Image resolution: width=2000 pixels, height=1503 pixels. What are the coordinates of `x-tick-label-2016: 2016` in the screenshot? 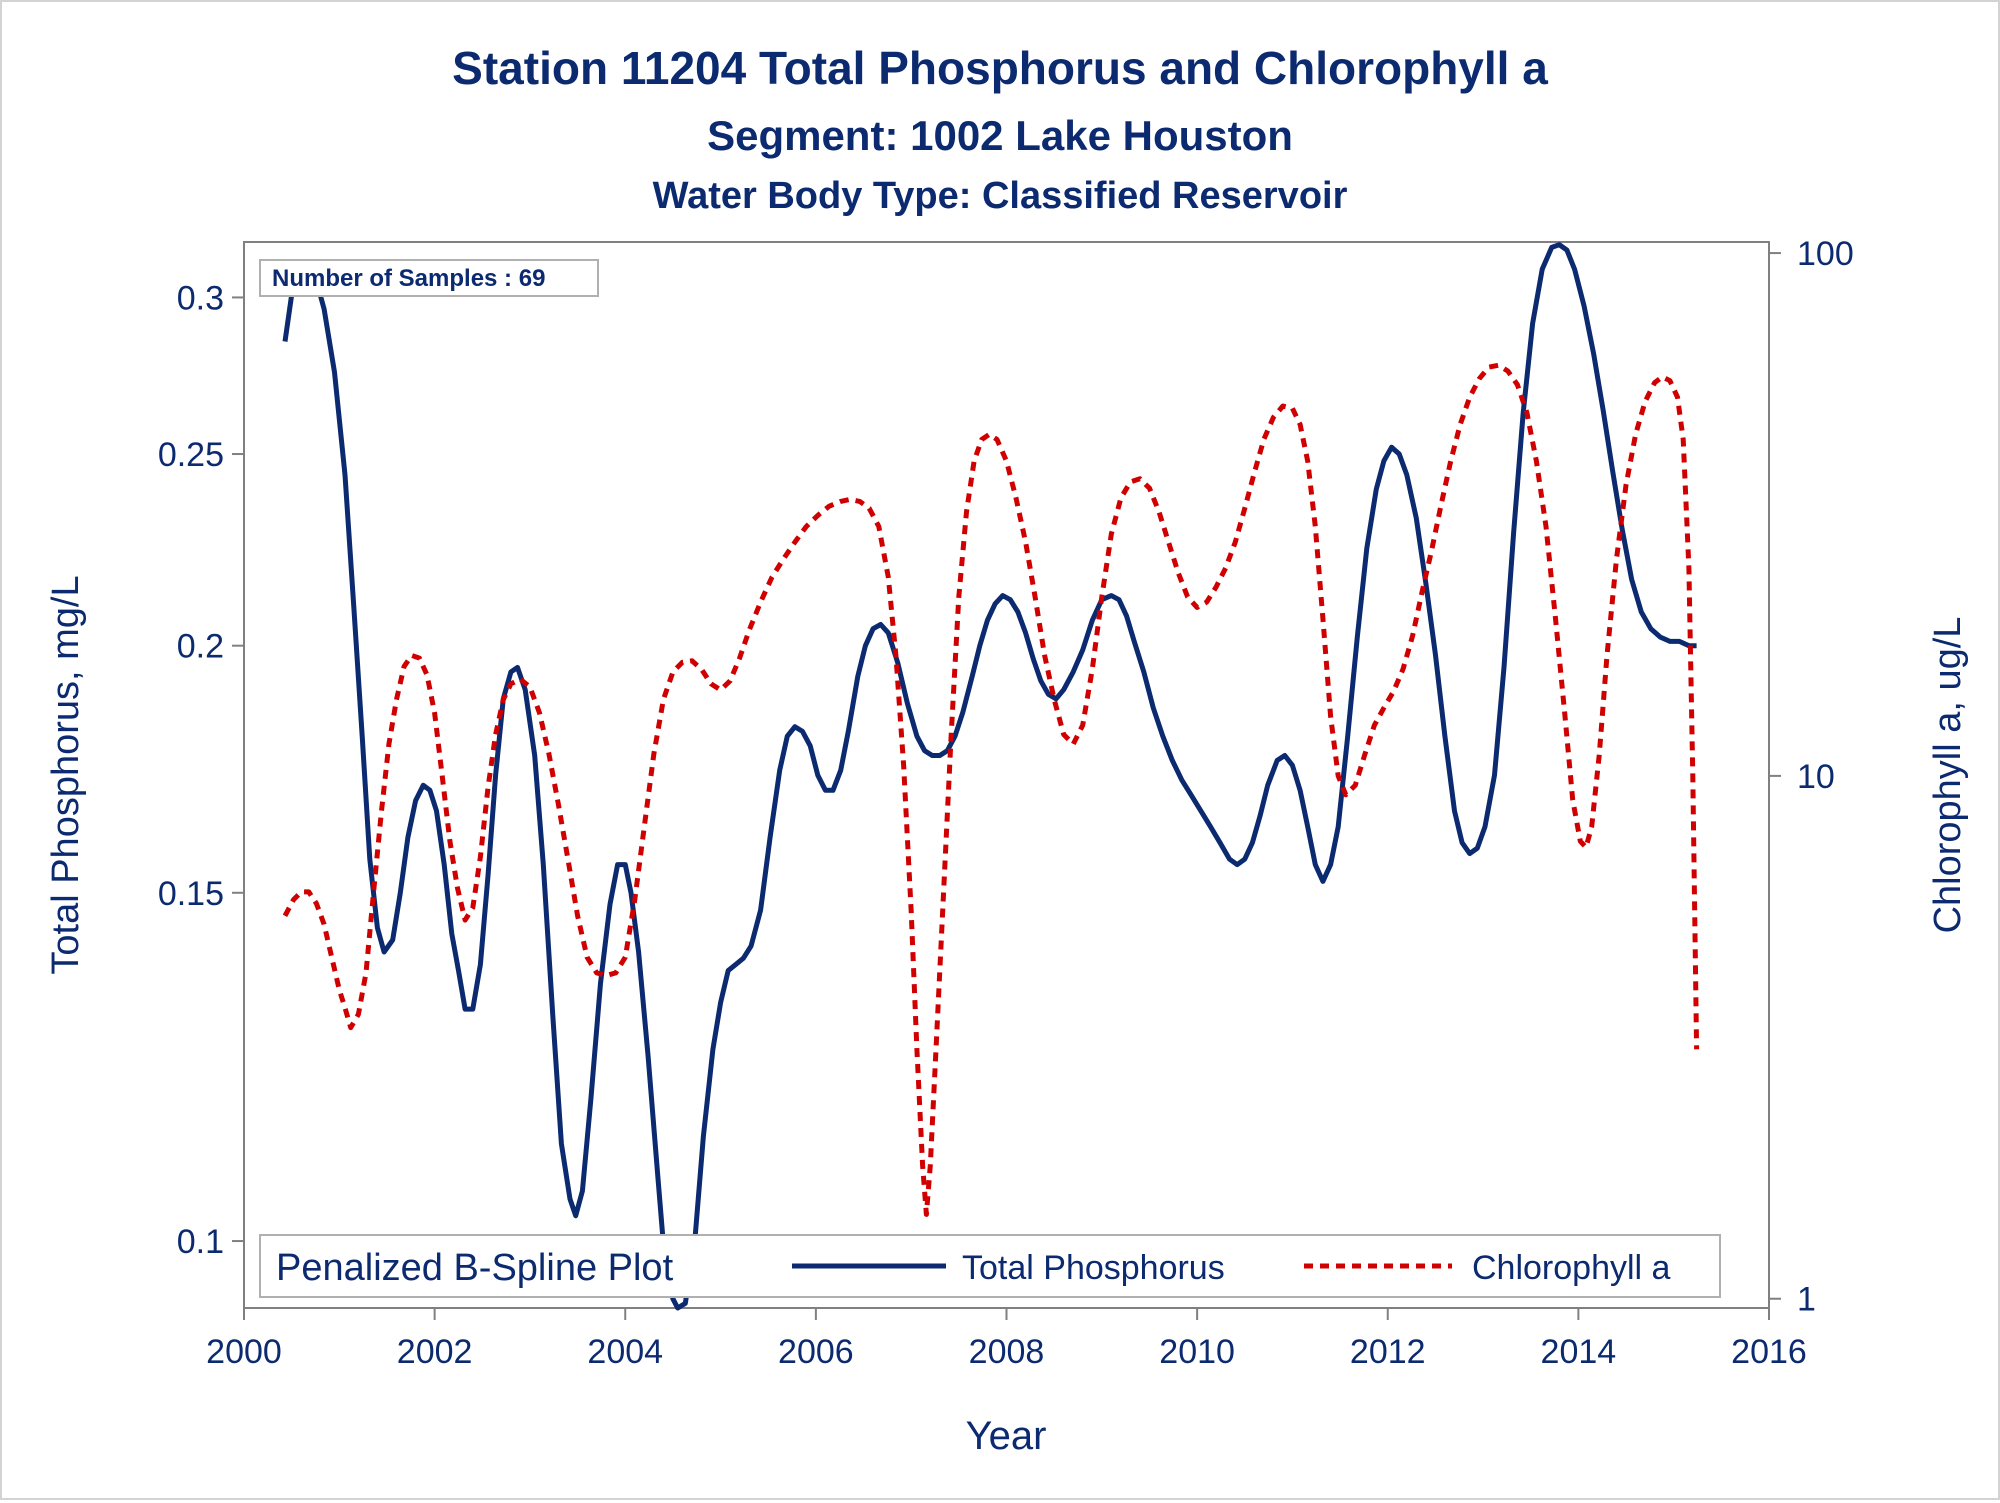 It's located at (1769, 1352).